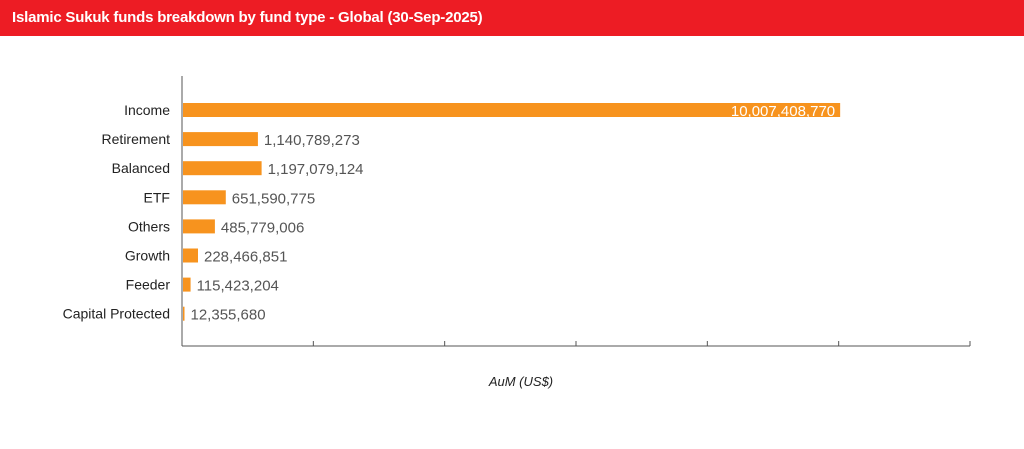 This screenshot has height=449, width=1024. Describe the element at coordinates (147, 110) in the screenshot. I see `category-label: Income` at that location.